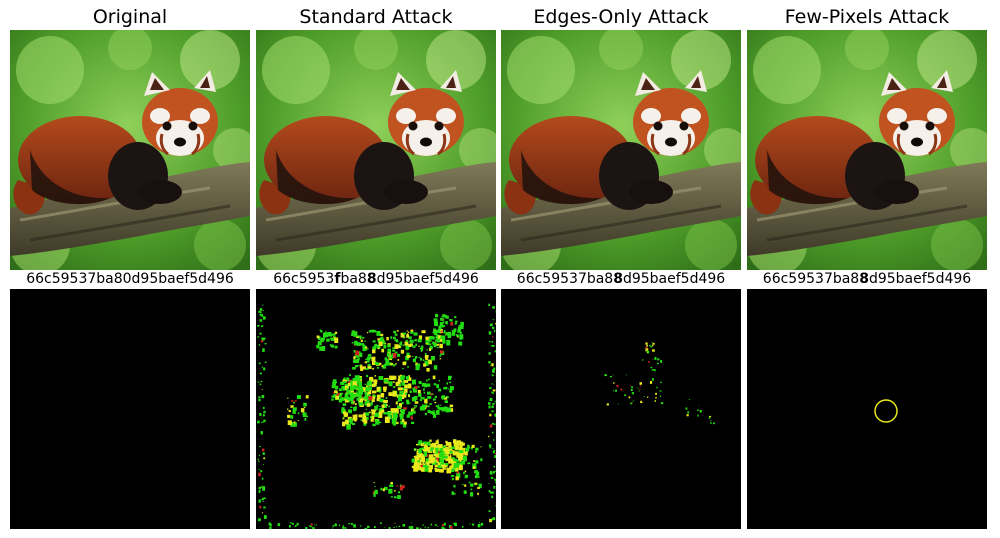 This screenshot has height=538, width=1000. What do you see at coordinates (304, 279) in the screenshot?
I see `hash-segment: 66c5953` at bounding box center [304, 279].